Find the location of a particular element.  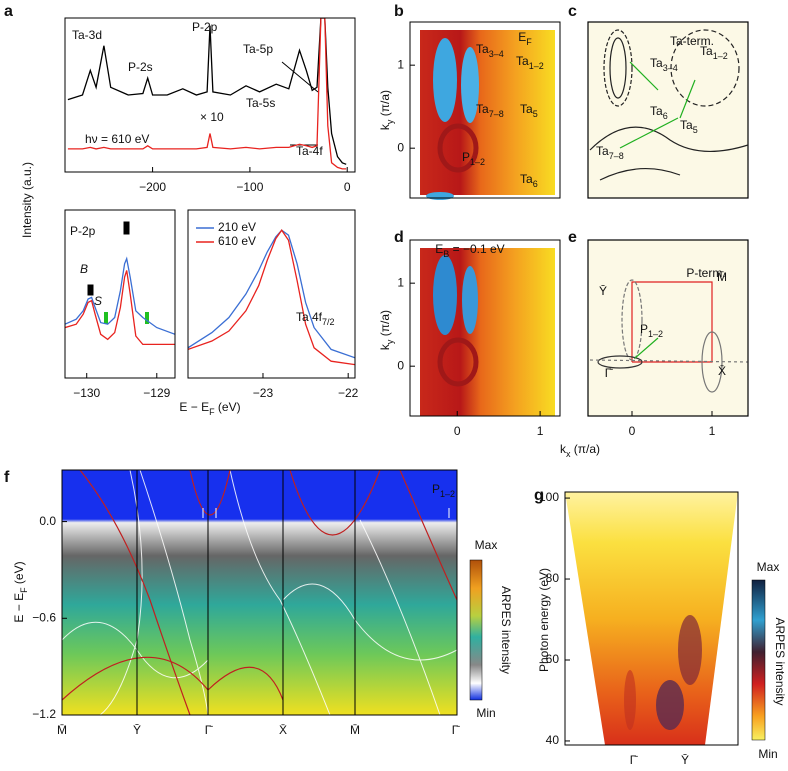

annotation: B is located at coordinates (84, 269).